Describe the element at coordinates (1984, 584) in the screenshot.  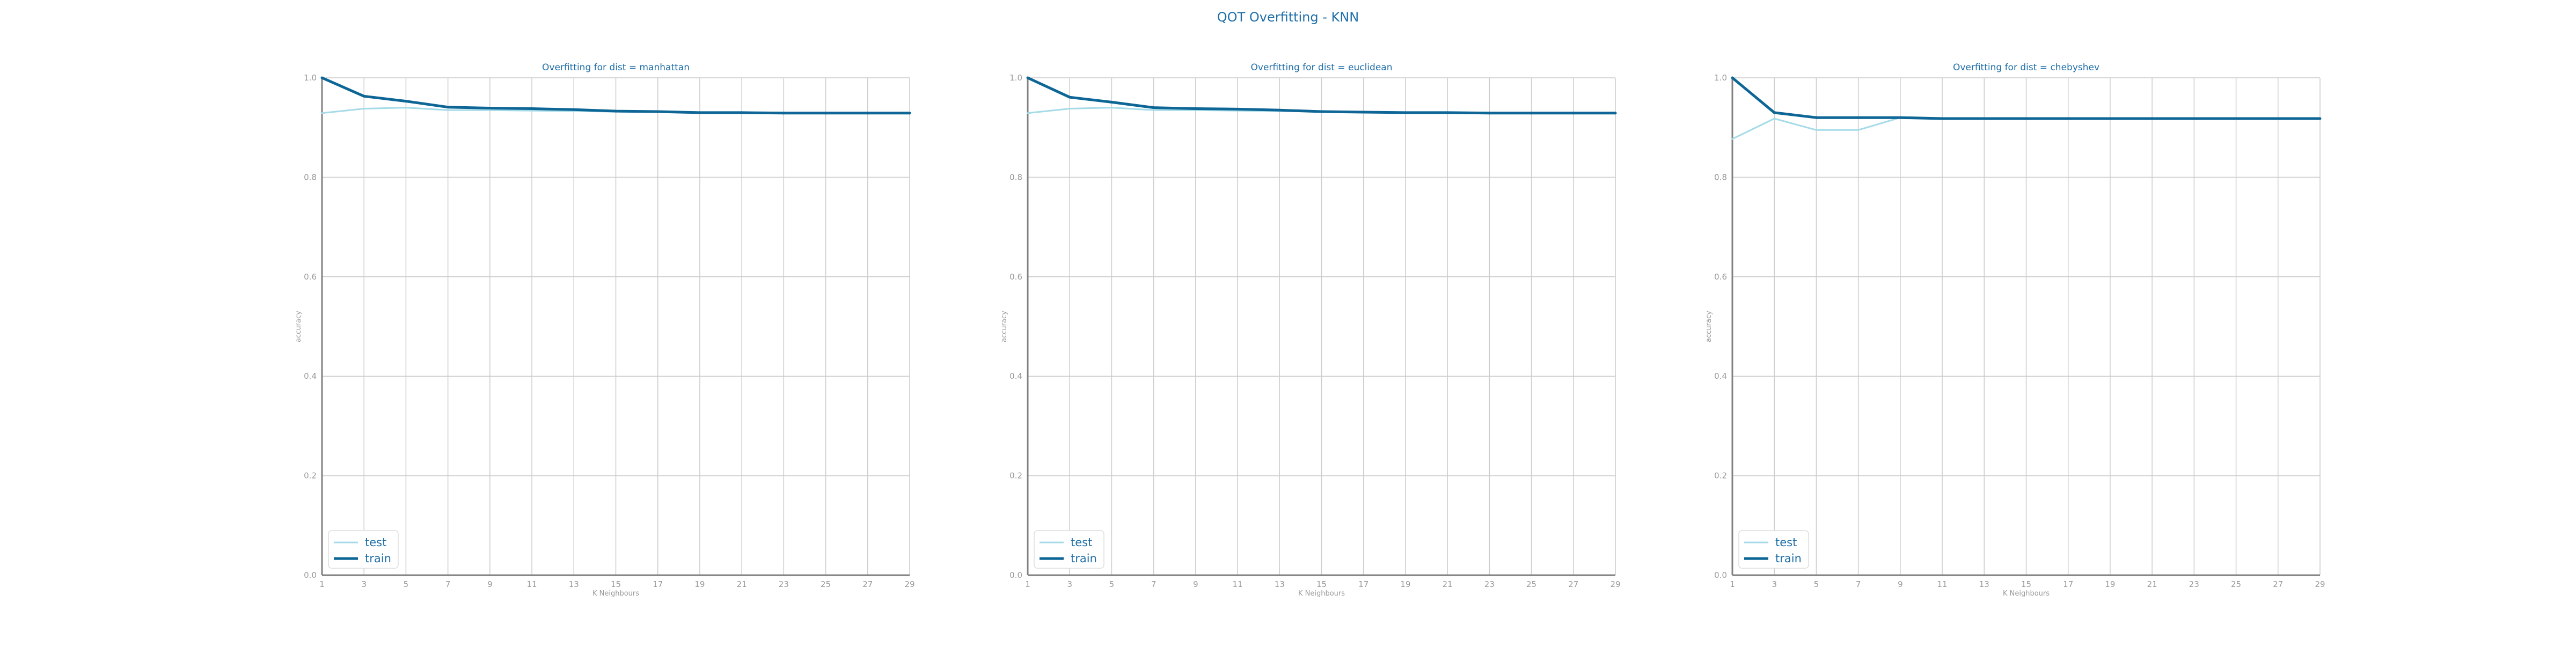
I see `x-tick-label: 13` at that location.